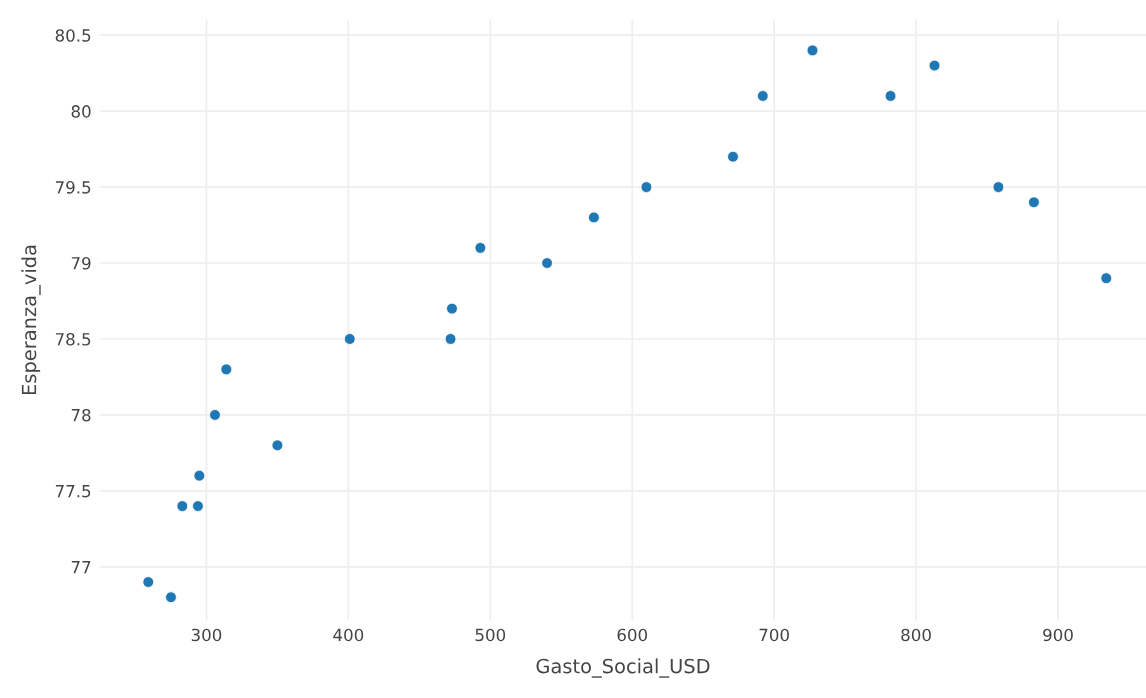 Image resolution: width=1146 pixels, height=698 pixels. What do you see at coordinates (81, 263) in the screenshot?
I see `y-tick-label: 79` at bounding box center [81, 263].